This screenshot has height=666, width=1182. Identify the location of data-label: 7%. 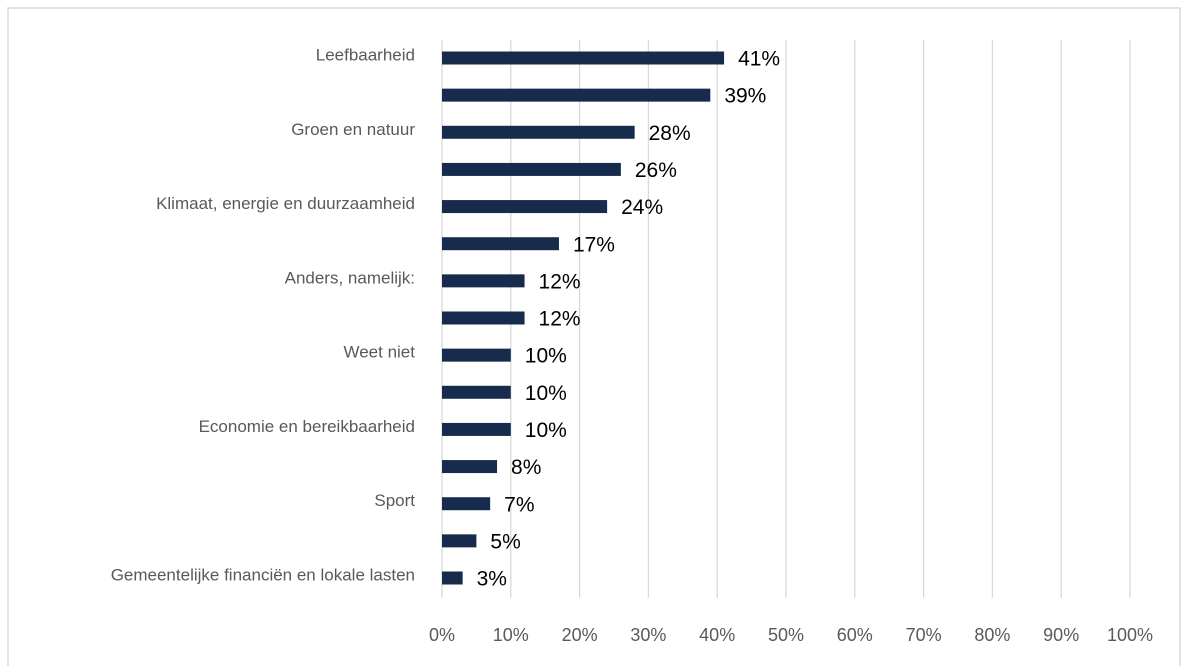
(519, 504).